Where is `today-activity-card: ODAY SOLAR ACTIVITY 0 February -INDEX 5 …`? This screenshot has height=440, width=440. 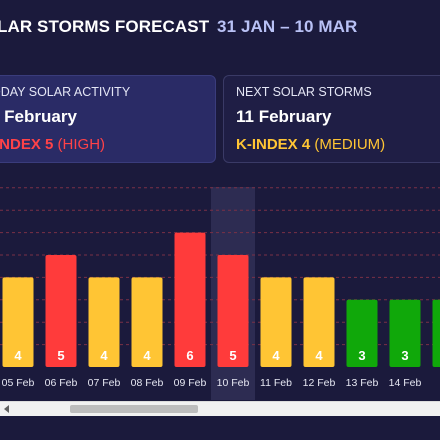
today-activity-card: ODAY SOLAR ACTIVITY 0 February -INDEX 5 … is located at coordinates (108, 119).